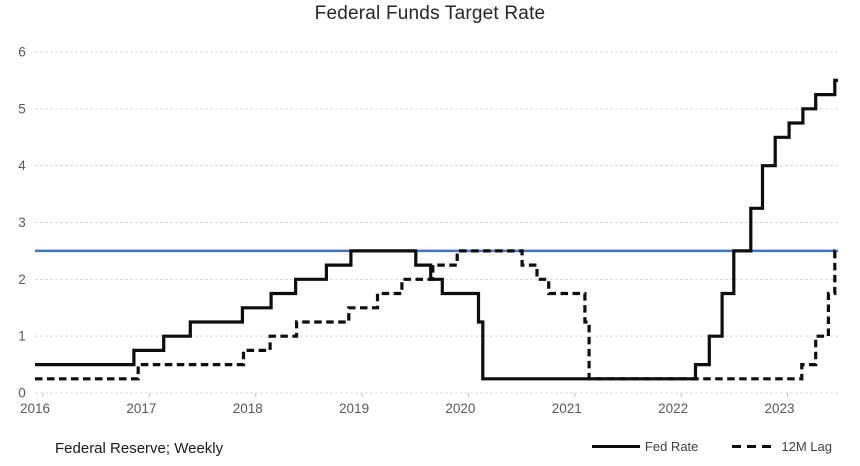 This screenshot has width=860, height=466. Describe the element at coordinates (22, 222) in the screenshot. I see `y-axis-tick-label: 3` at that location.